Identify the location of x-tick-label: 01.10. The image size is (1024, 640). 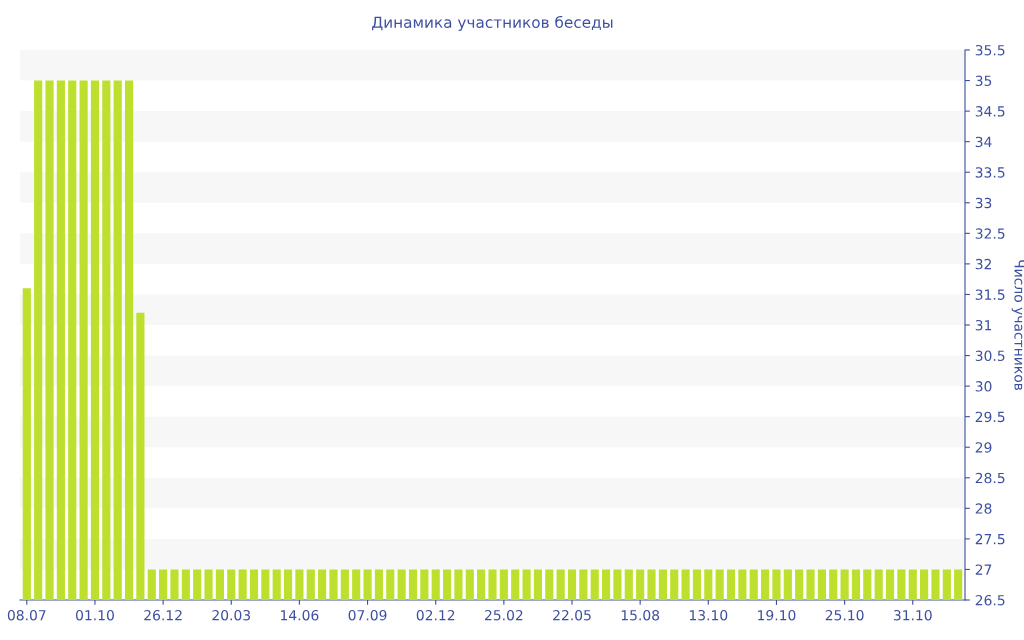
(95, 615).